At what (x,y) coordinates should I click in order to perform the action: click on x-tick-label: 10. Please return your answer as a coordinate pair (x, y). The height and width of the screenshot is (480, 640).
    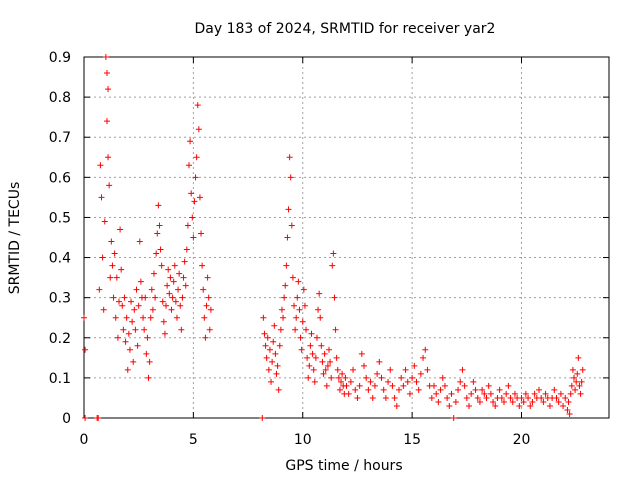
    Looking at the image, I should click on (303, 440).